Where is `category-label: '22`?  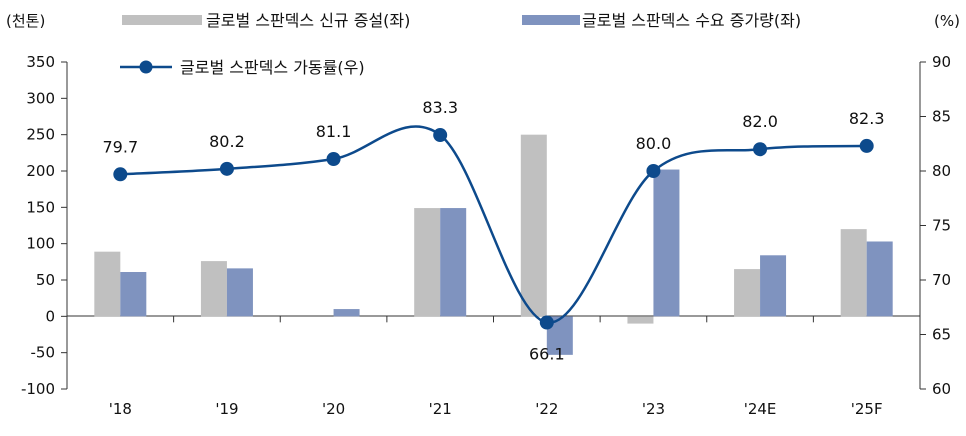 category-label: '22 is located at coordinates (546, 409).